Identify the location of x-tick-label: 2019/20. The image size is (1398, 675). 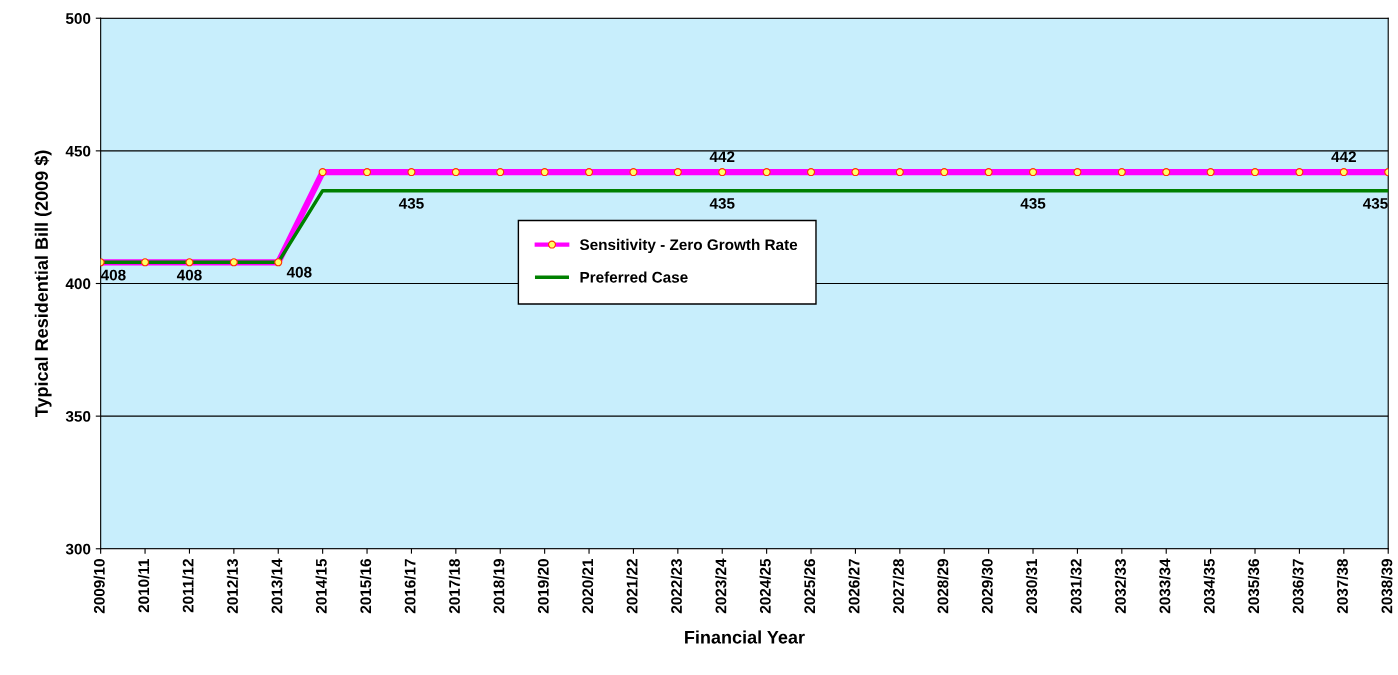
(543, 586).